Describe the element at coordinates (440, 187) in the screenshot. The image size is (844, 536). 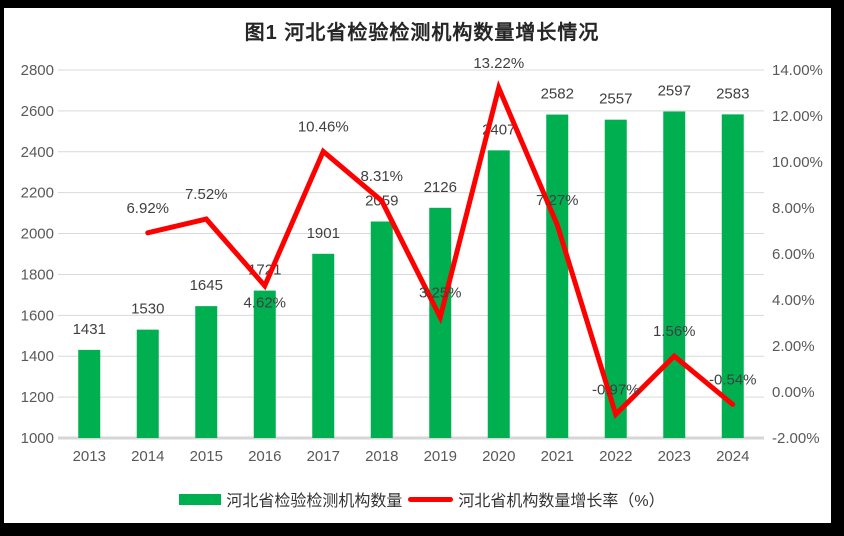
I see `bar-label-2019: 2126` at that location.